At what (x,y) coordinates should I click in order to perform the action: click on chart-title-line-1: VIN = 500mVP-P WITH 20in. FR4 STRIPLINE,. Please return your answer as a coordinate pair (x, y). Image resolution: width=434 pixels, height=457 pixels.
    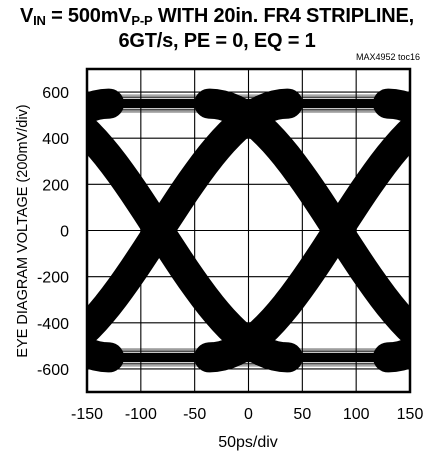
    Looking at the image, I should click on (217, 16).